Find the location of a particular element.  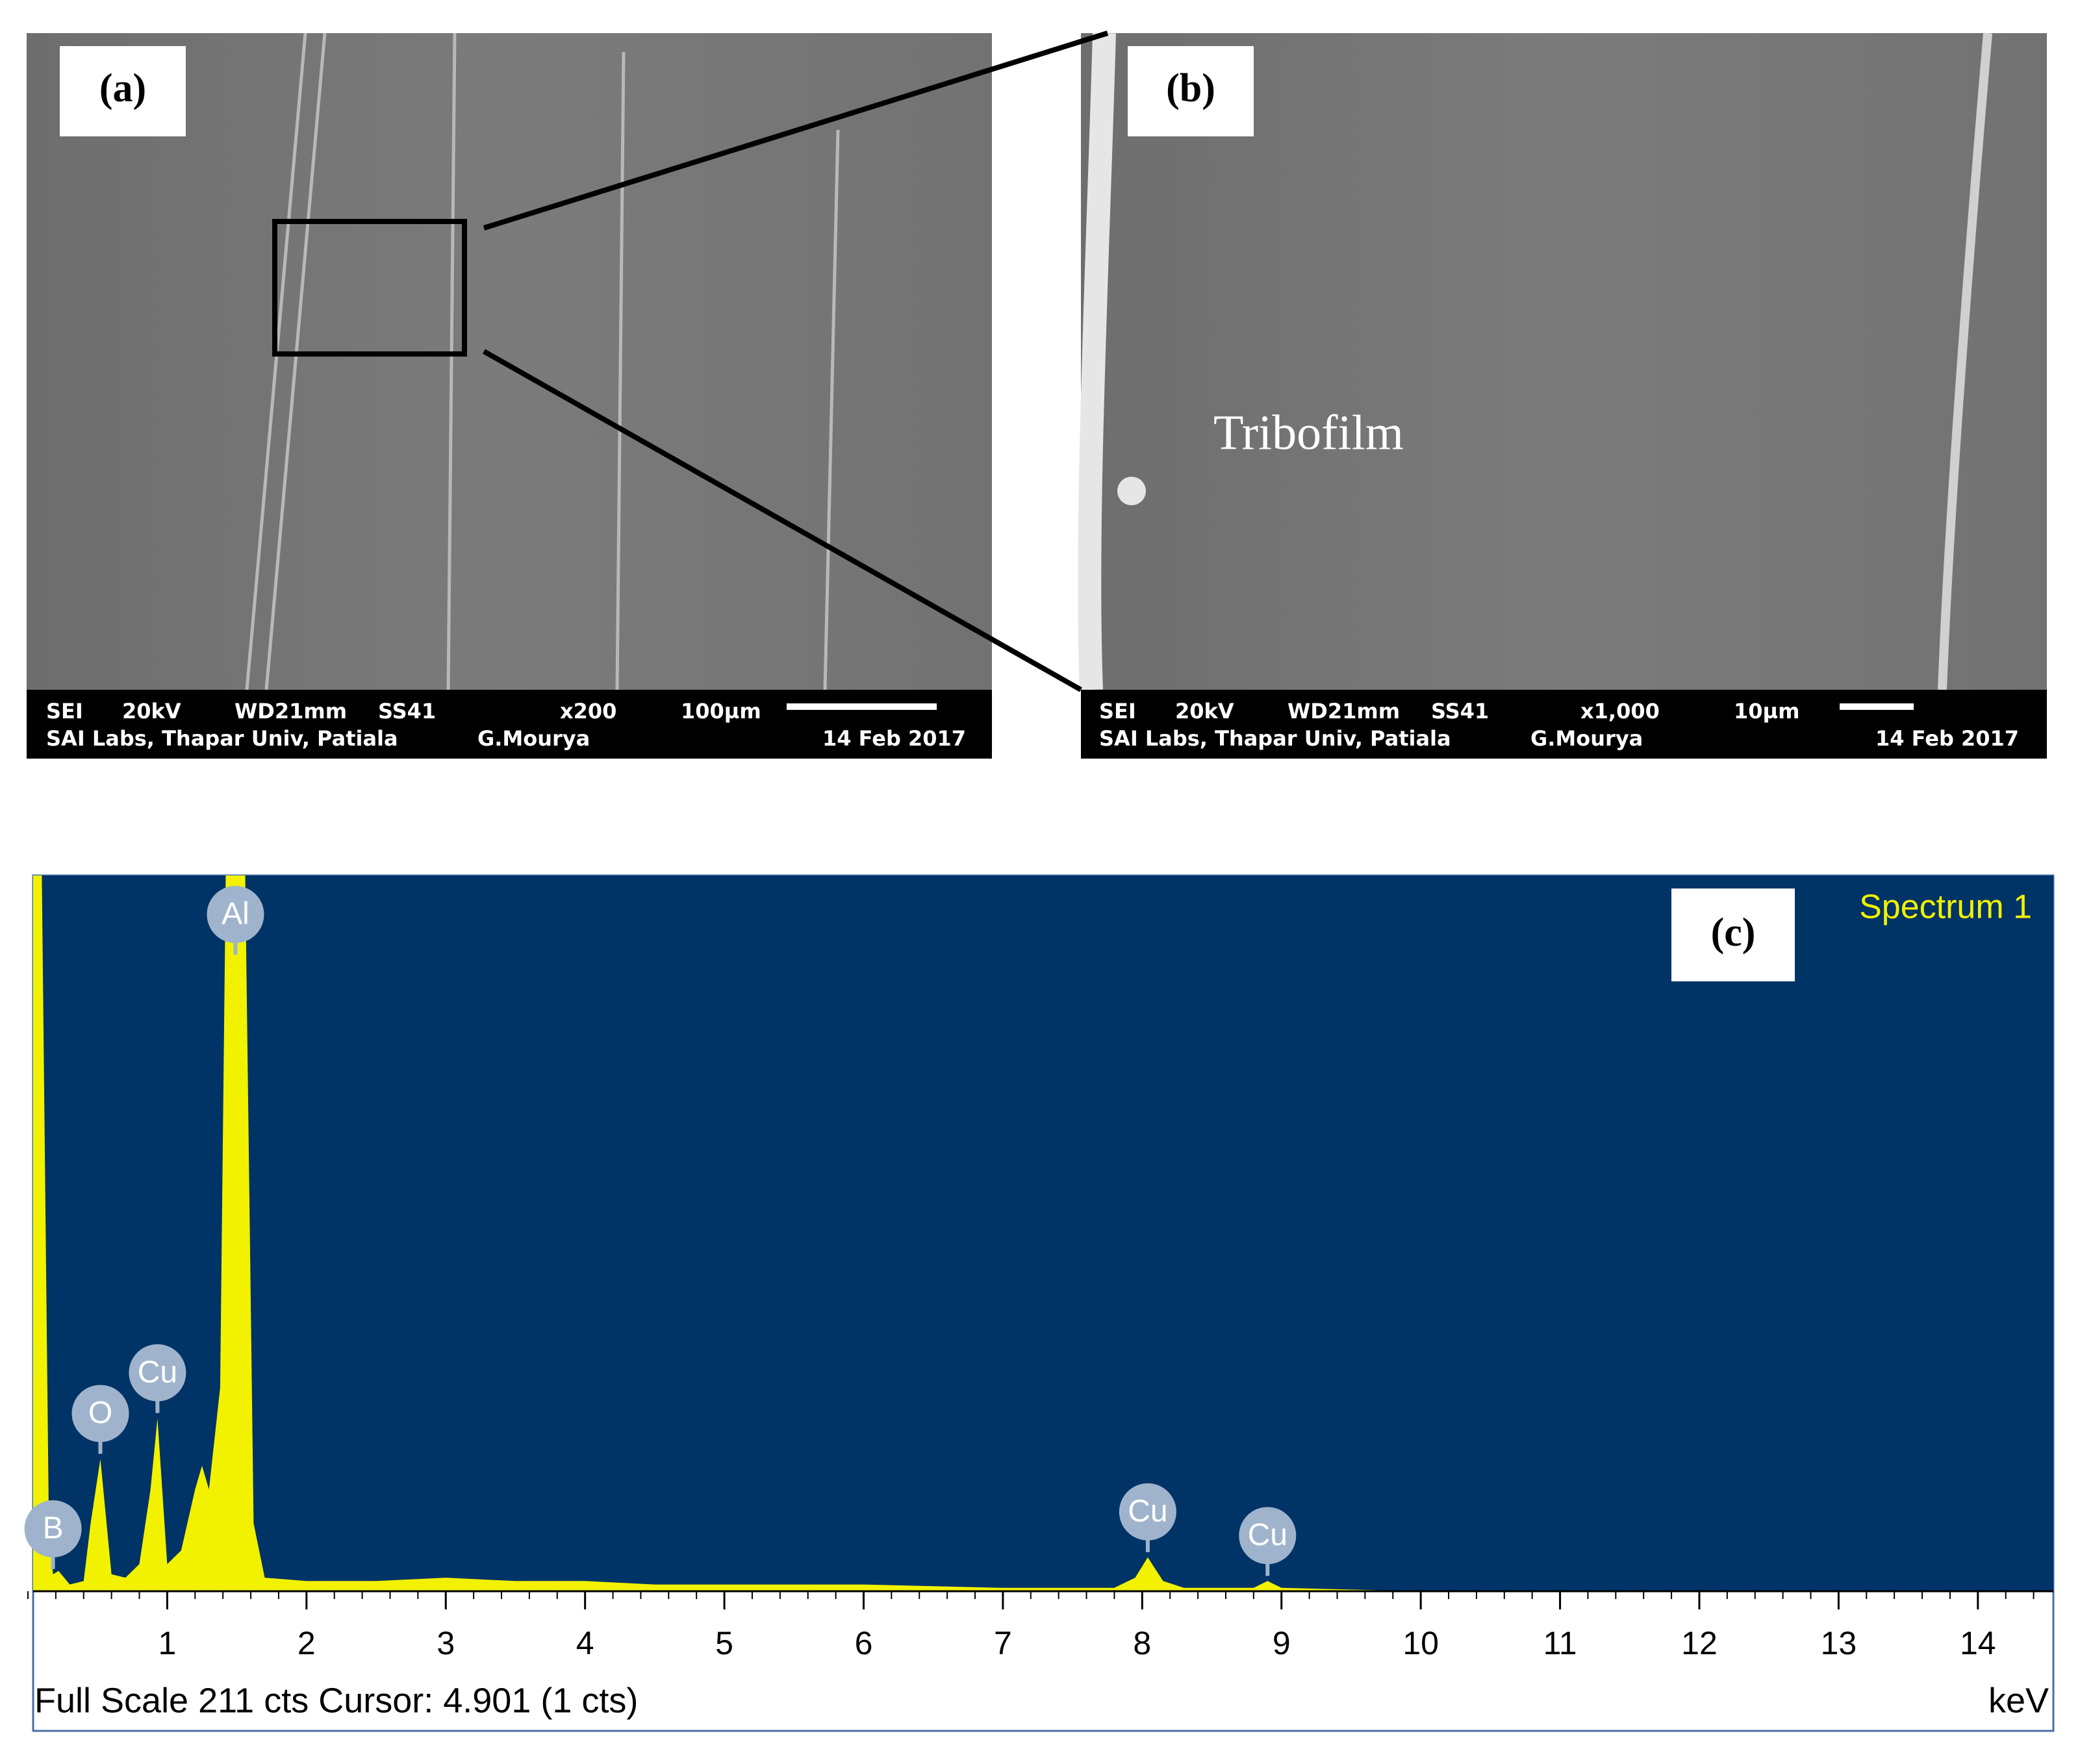

x-tick-label: 5 is located at coordinates (724, 1643).